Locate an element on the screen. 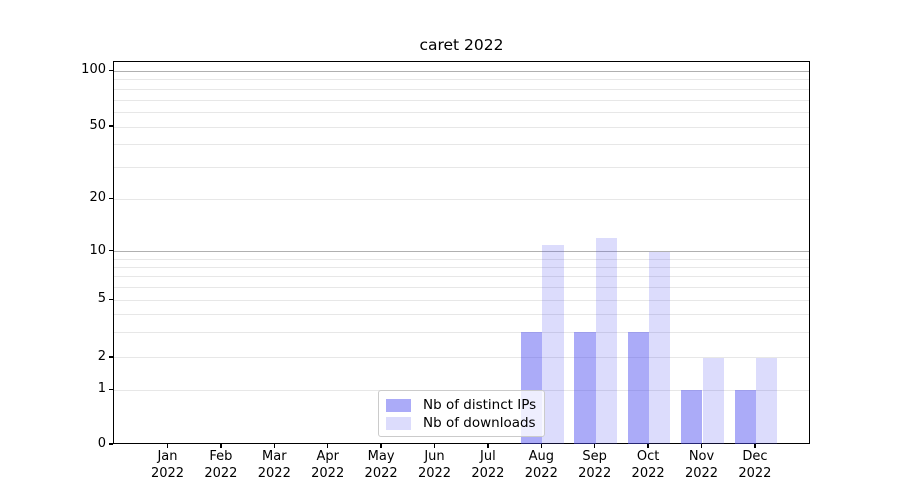 The width and height of the screenshot is (900, 500). x-axis-tick-label-nov: Nov 2022 is located at coordinates (701, 465).